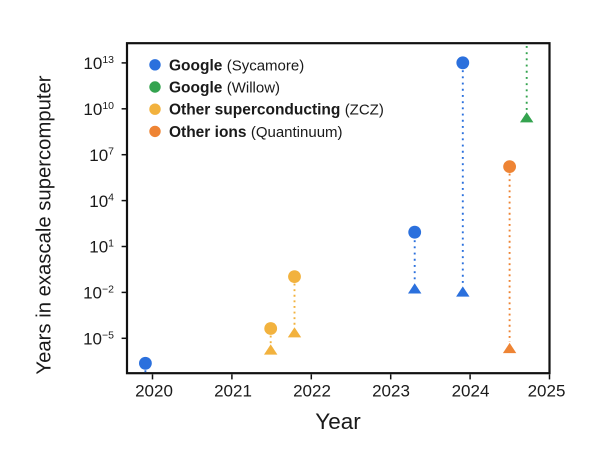  Describe the element at coordinates (233, 391) in the screenshot. I see `svg-text: 2021` at that location.